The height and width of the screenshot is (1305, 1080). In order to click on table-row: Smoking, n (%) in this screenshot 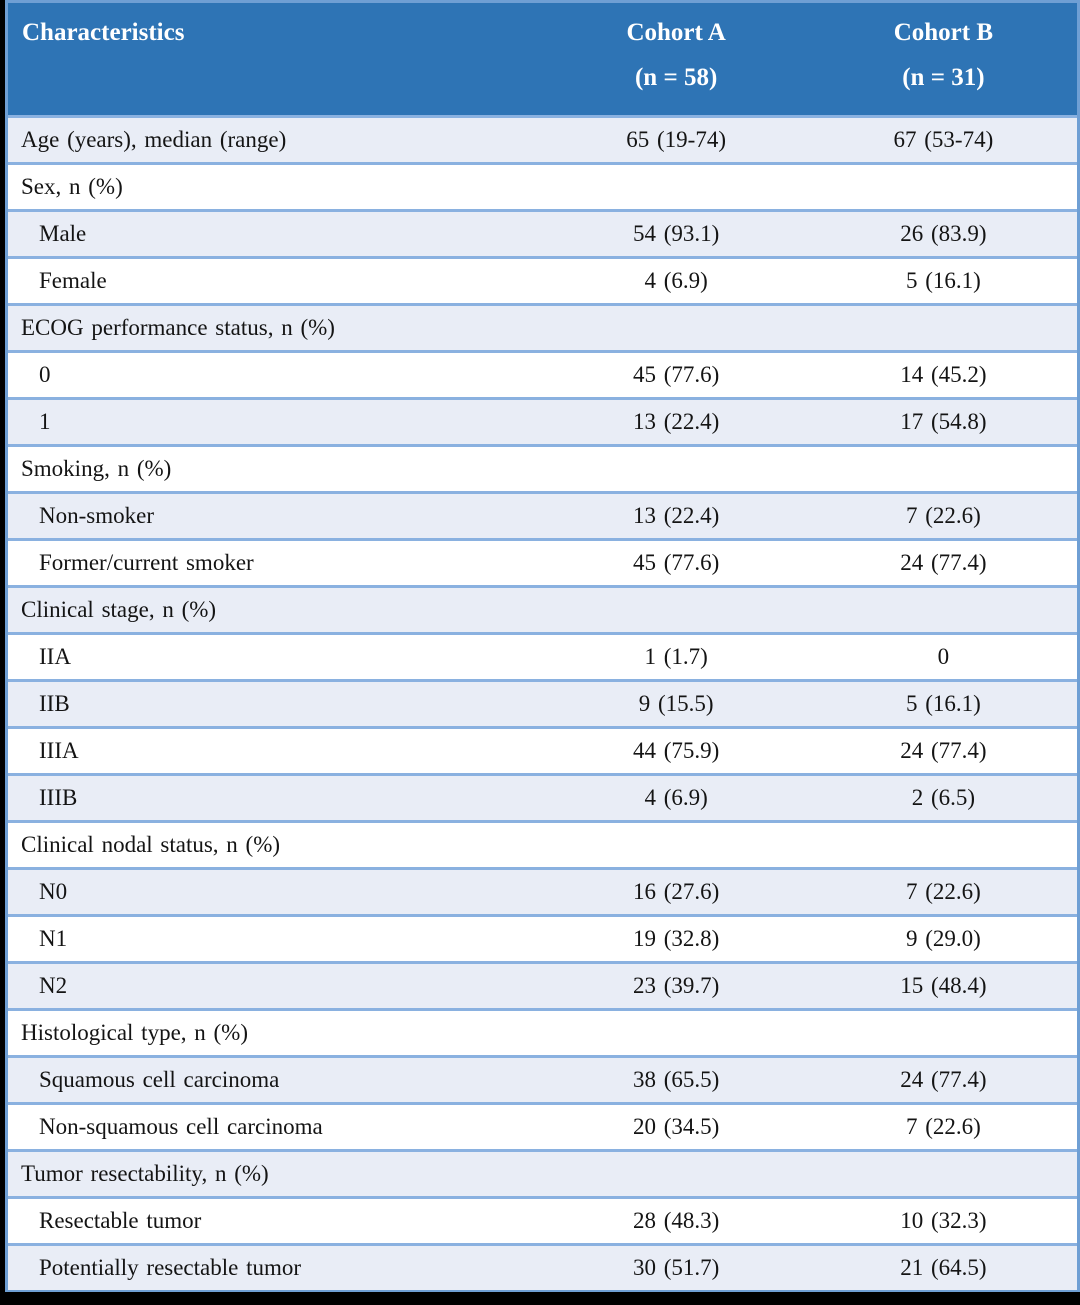, I will do `click(542, 468)`.